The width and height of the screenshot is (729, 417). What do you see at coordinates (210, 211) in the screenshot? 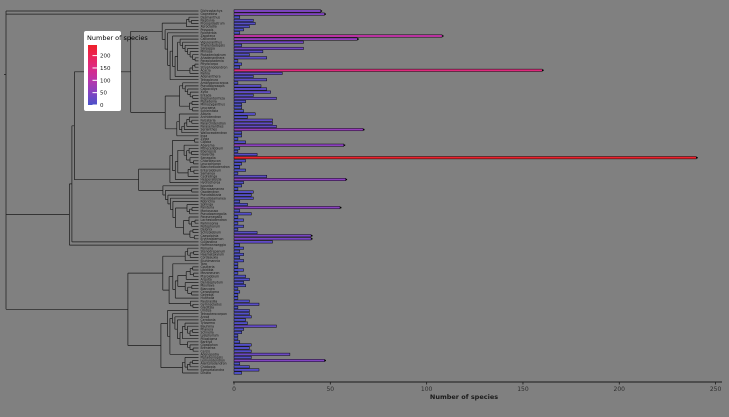
I see `tip-label: Mariosousa` at bounding box center [210, 211].